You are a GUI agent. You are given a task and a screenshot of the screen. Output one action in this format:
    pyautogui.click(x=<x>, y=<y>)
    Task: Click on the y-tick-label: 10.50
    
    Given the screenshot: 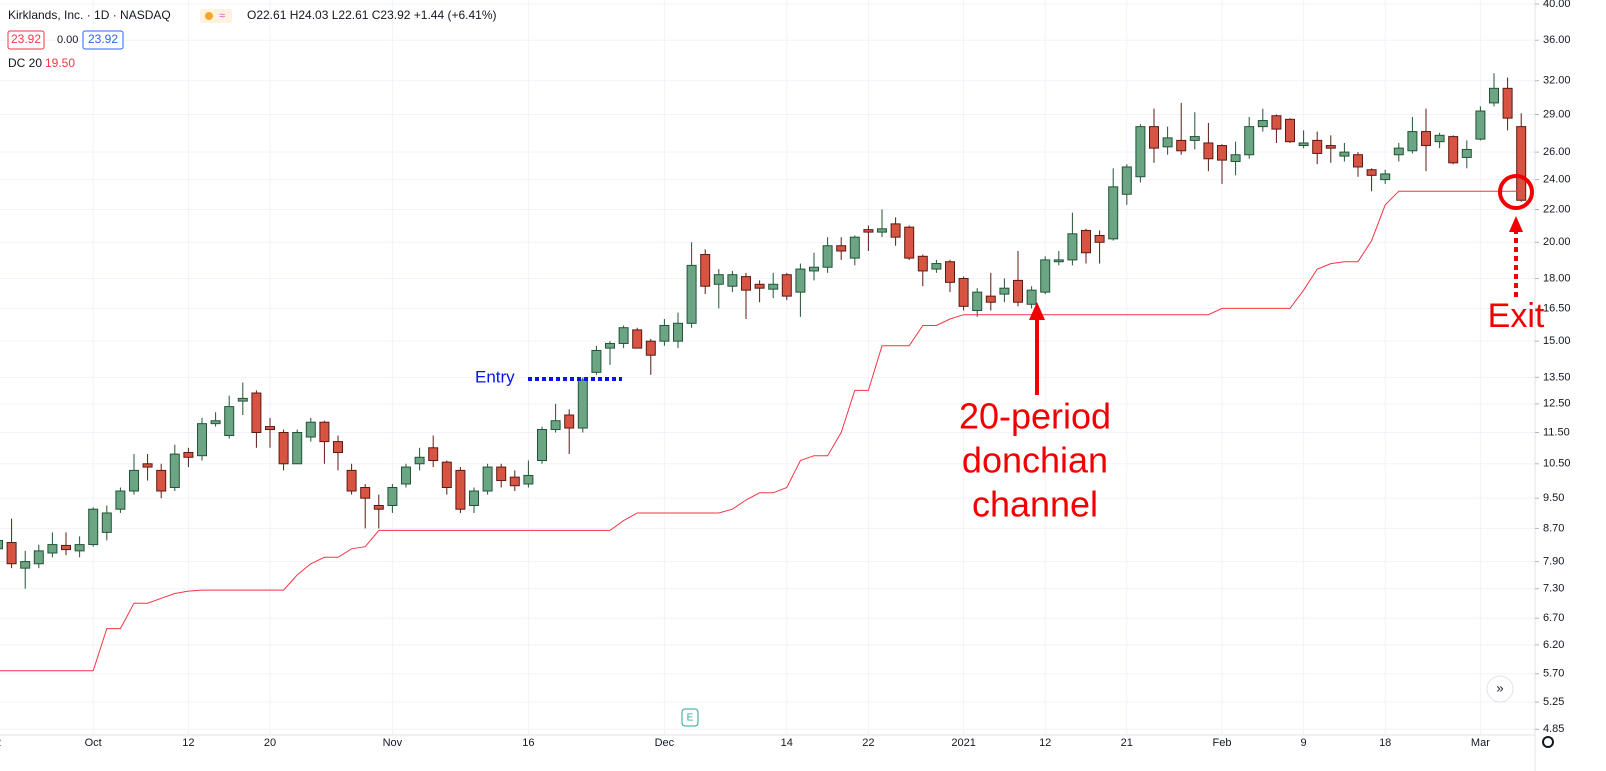 What is the action you would take?
    pyautogui.click(x=1557, y=464)
    